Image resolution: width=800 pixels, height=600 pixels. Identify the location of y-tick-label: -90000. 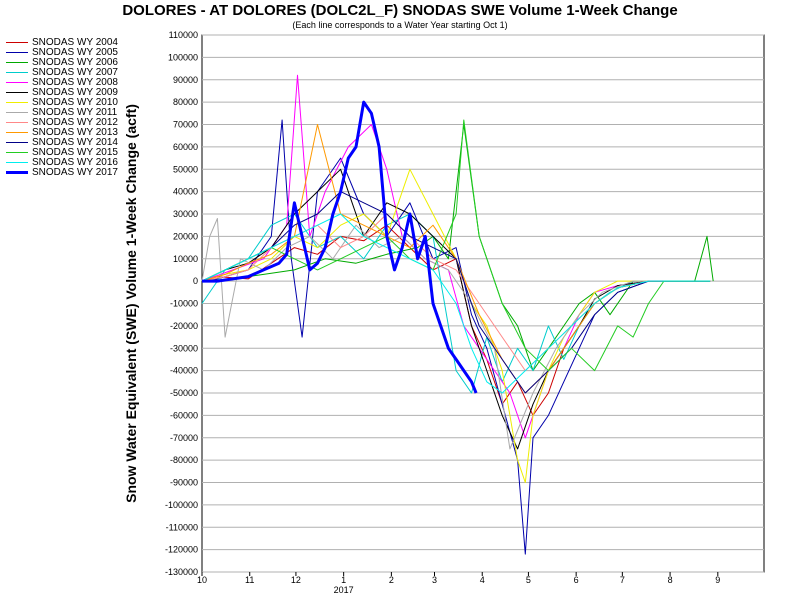
(184, 483).